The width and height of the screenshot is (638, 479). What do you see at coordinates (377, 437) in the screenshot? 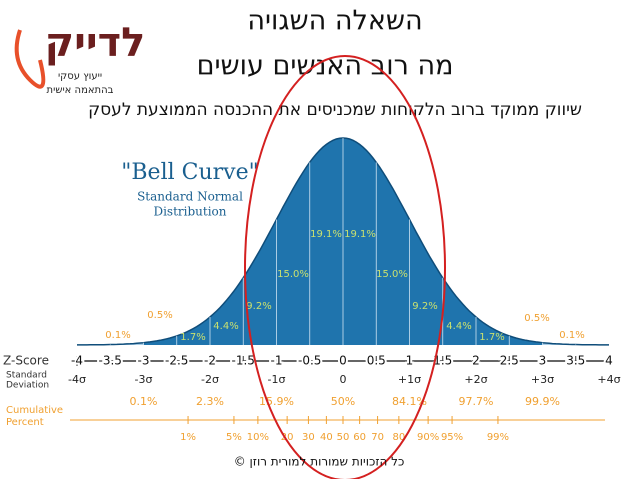
I see `cum-value: 70` at bounding box center [377, 437].